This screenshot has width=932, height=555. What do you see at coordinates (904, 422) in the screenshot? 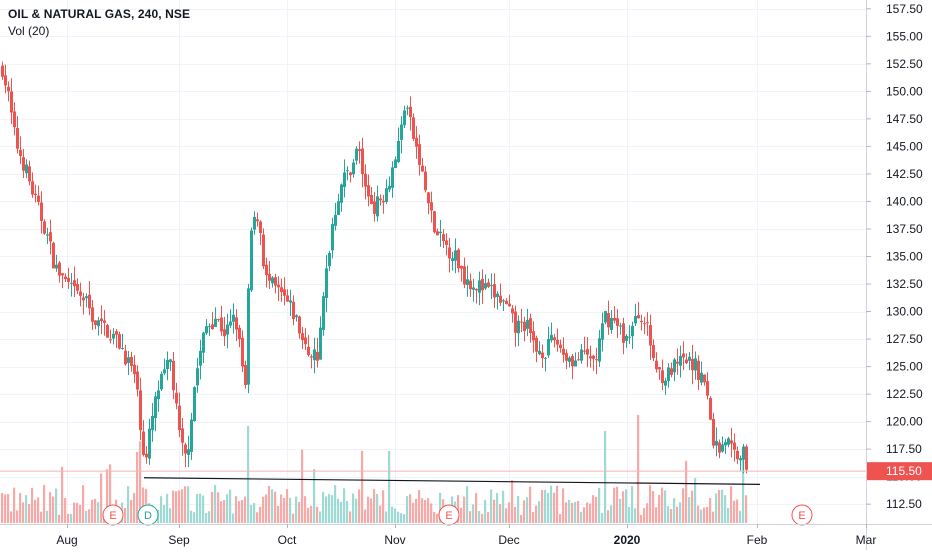
I see `price-tick-label: 120.00` at bounding box center [904, 422].